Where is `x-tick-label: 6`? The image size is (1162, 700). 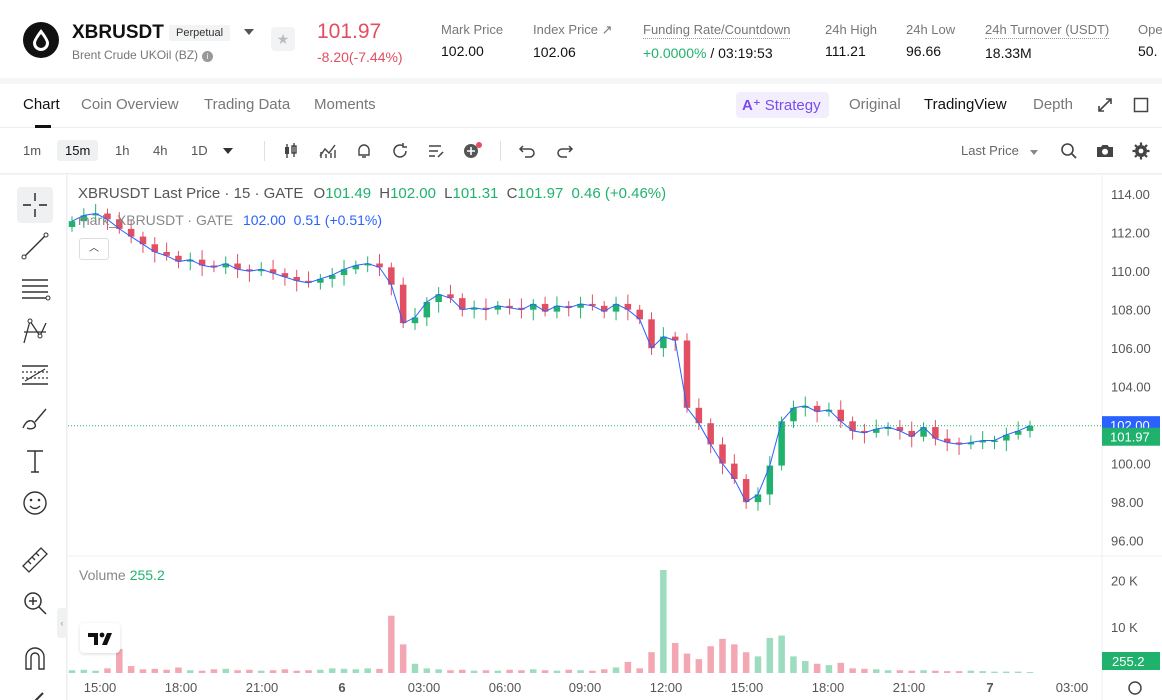 x-tick-label: 6 is located at coordinates (341, 687).